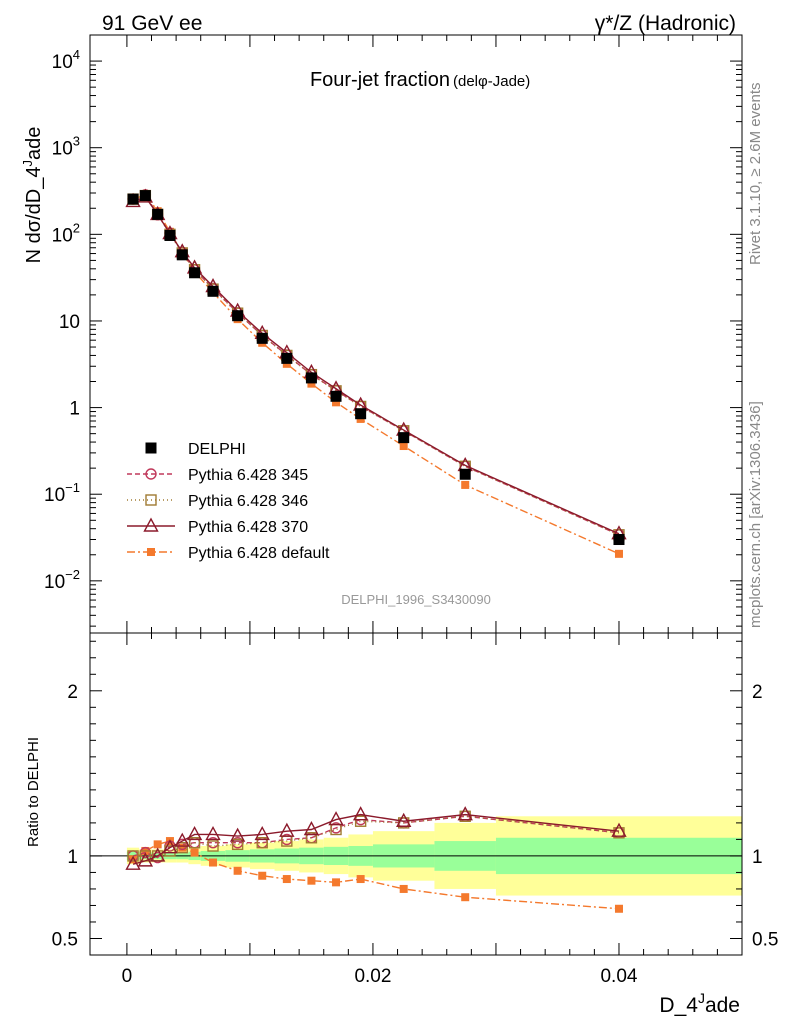 The height and width of the screenshot is (1024, 786). I want to click on mcplots-caption: mcplots.cern.ch [arXiv:1306.3436], so click(755, 514).